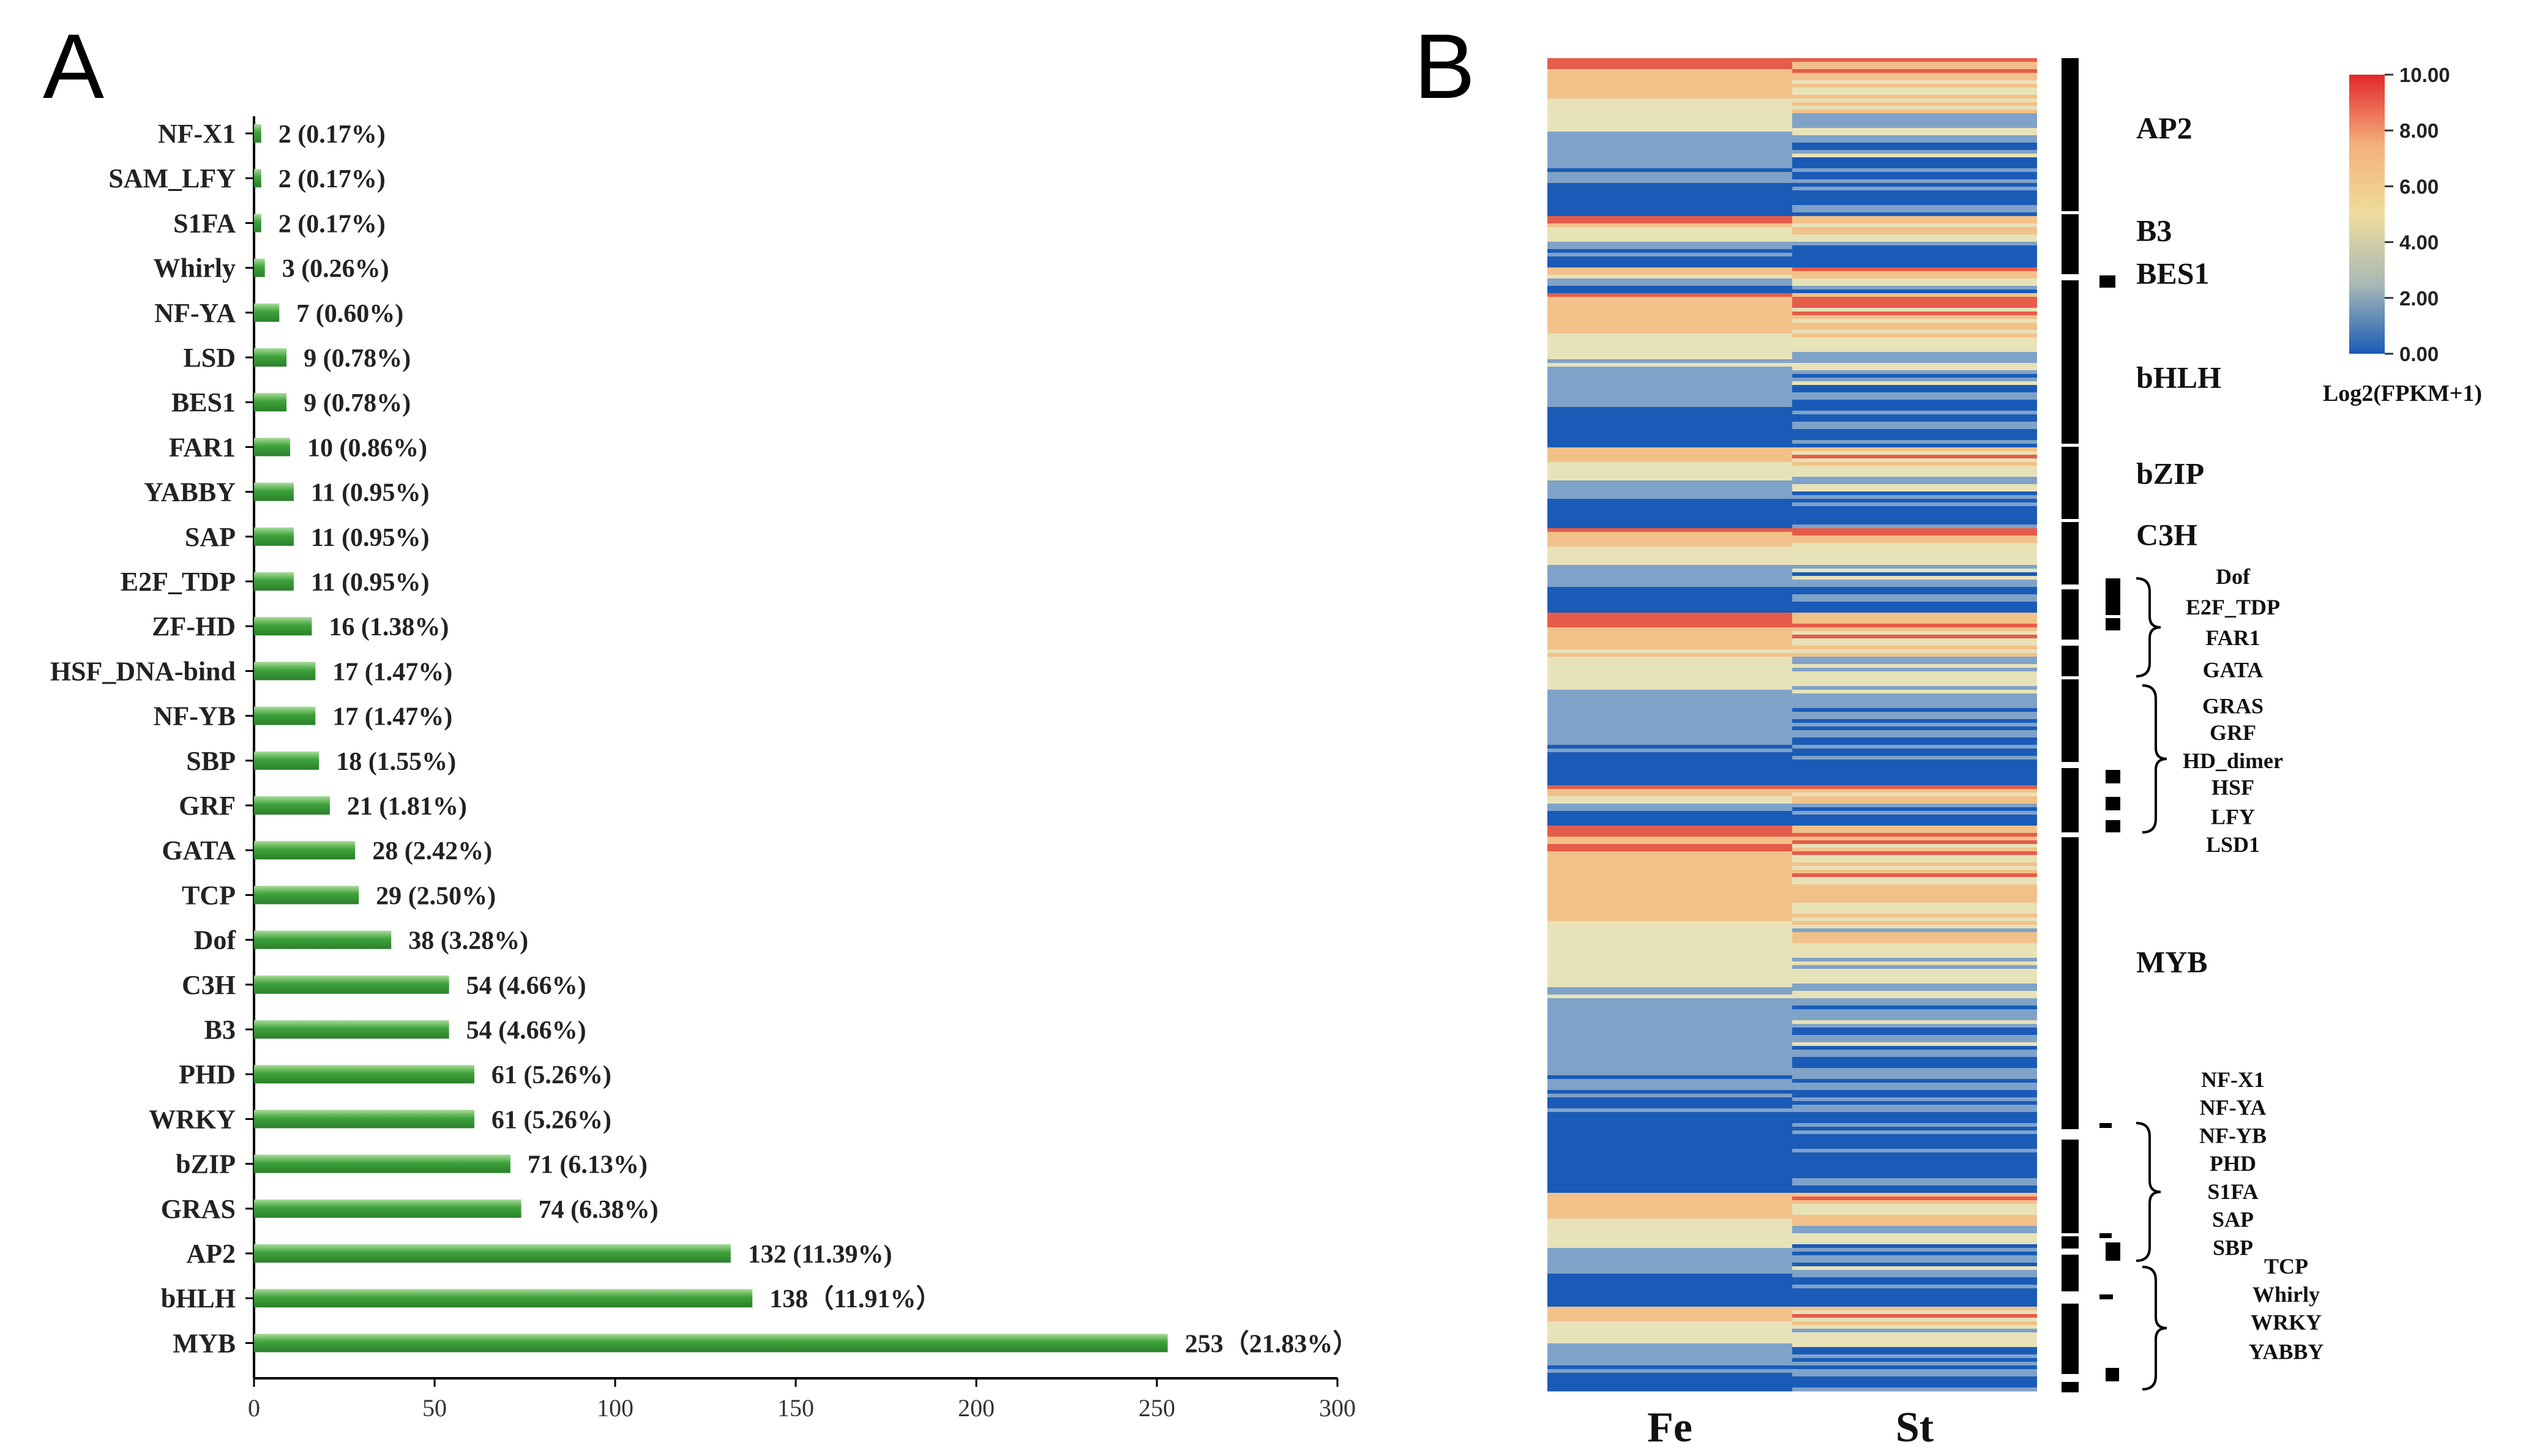 Image resolution: width=2531 pixels, height=1456 pixels. Describe the element at coordinates (254, 1408) in the screenshot. I see `x-tick-label: 0` at that location.